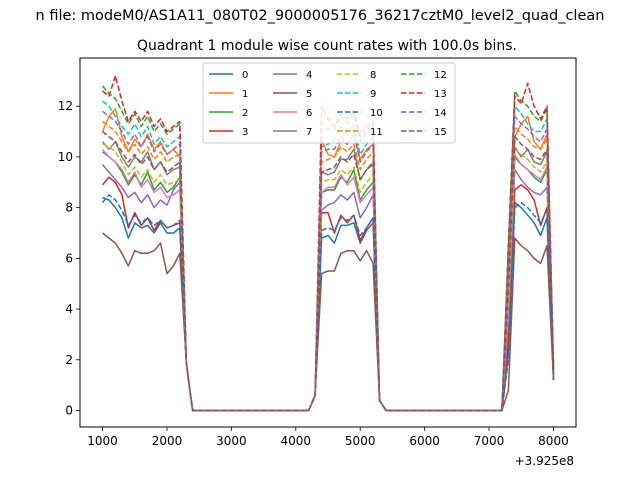 The image size is (640, 480). What do you see at coordinates (376, 132) in the screenshot?
I see `legend-label-11: 11` at bounding box center [376, 132].